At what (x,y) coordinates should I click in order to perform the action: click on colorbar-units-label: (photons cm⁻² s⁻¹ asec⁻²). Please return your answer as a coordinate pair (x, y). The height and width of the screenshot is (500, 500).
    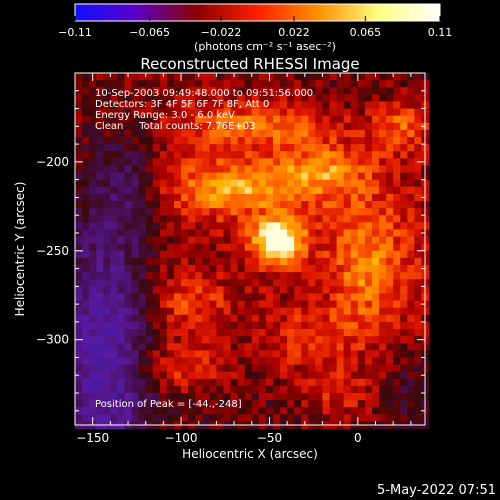
    Looking at the image, I should click on (265, 46).